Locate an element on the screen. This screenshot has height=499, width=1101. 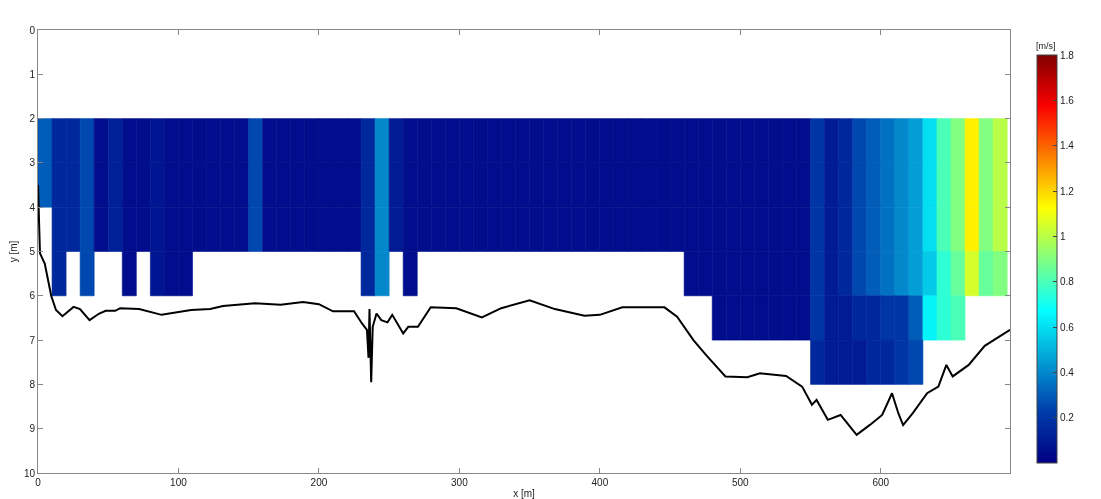
color-bar-label: 1 is located at coordinates (1063, 236).